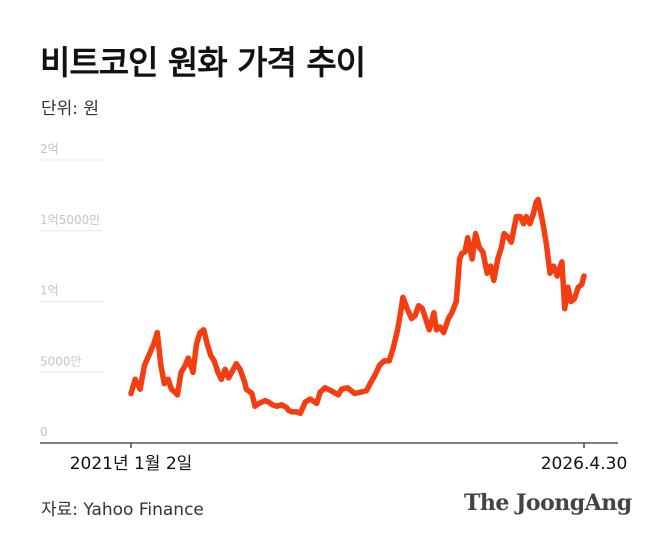  I want to click on chart-title: 비트코인 원화 가격 추이, so click(203, 62).